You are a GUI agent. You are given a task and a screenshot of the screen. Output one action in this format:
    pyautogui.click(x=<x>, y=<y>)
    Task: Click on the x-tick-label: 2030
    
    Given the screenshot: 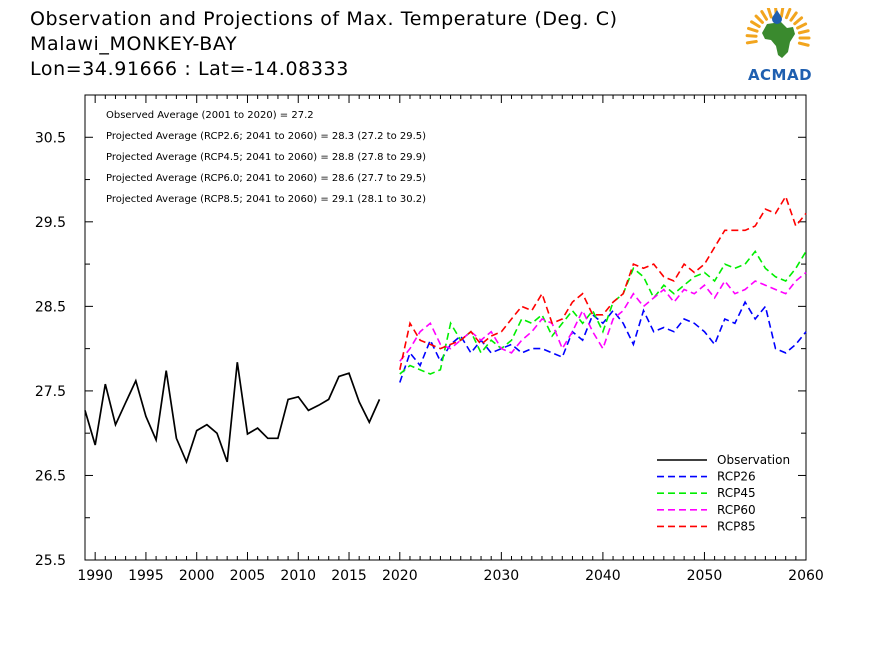 What is the action you would take?
    pyautogui.click(x=502, y=576)
    